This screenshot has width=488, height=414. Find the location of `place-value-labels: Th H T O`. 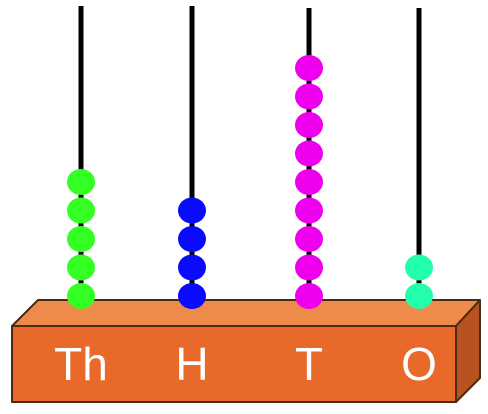

place-value-labels: Th H T O is located at coordinates (245, 364).